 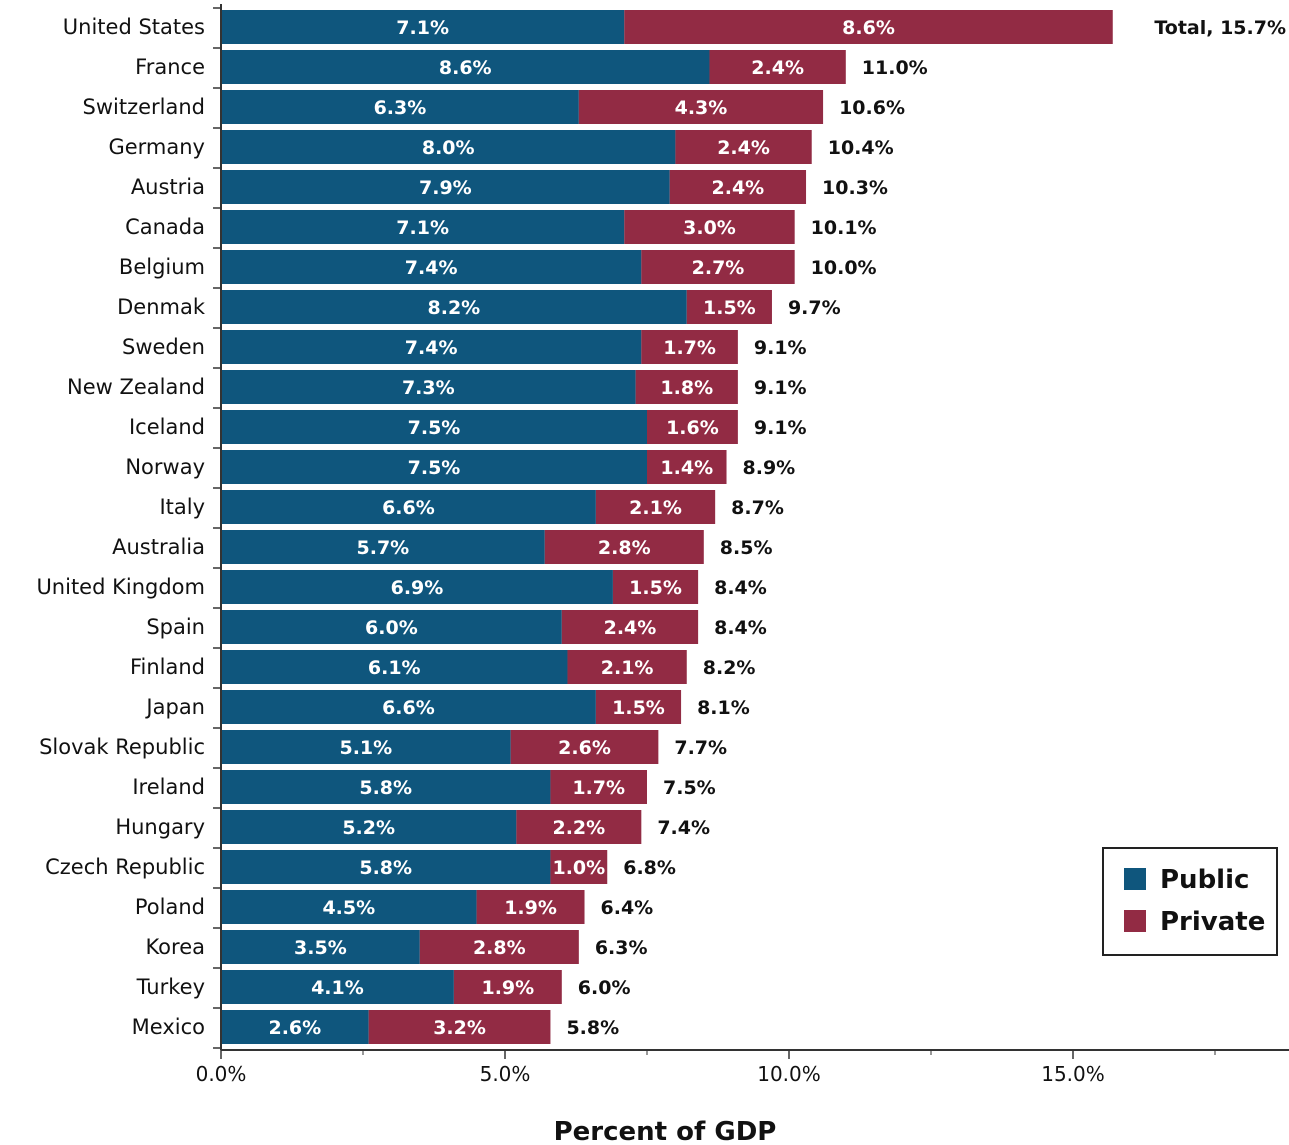 I want to click on category-label: United States, so click(x=134, y=27).